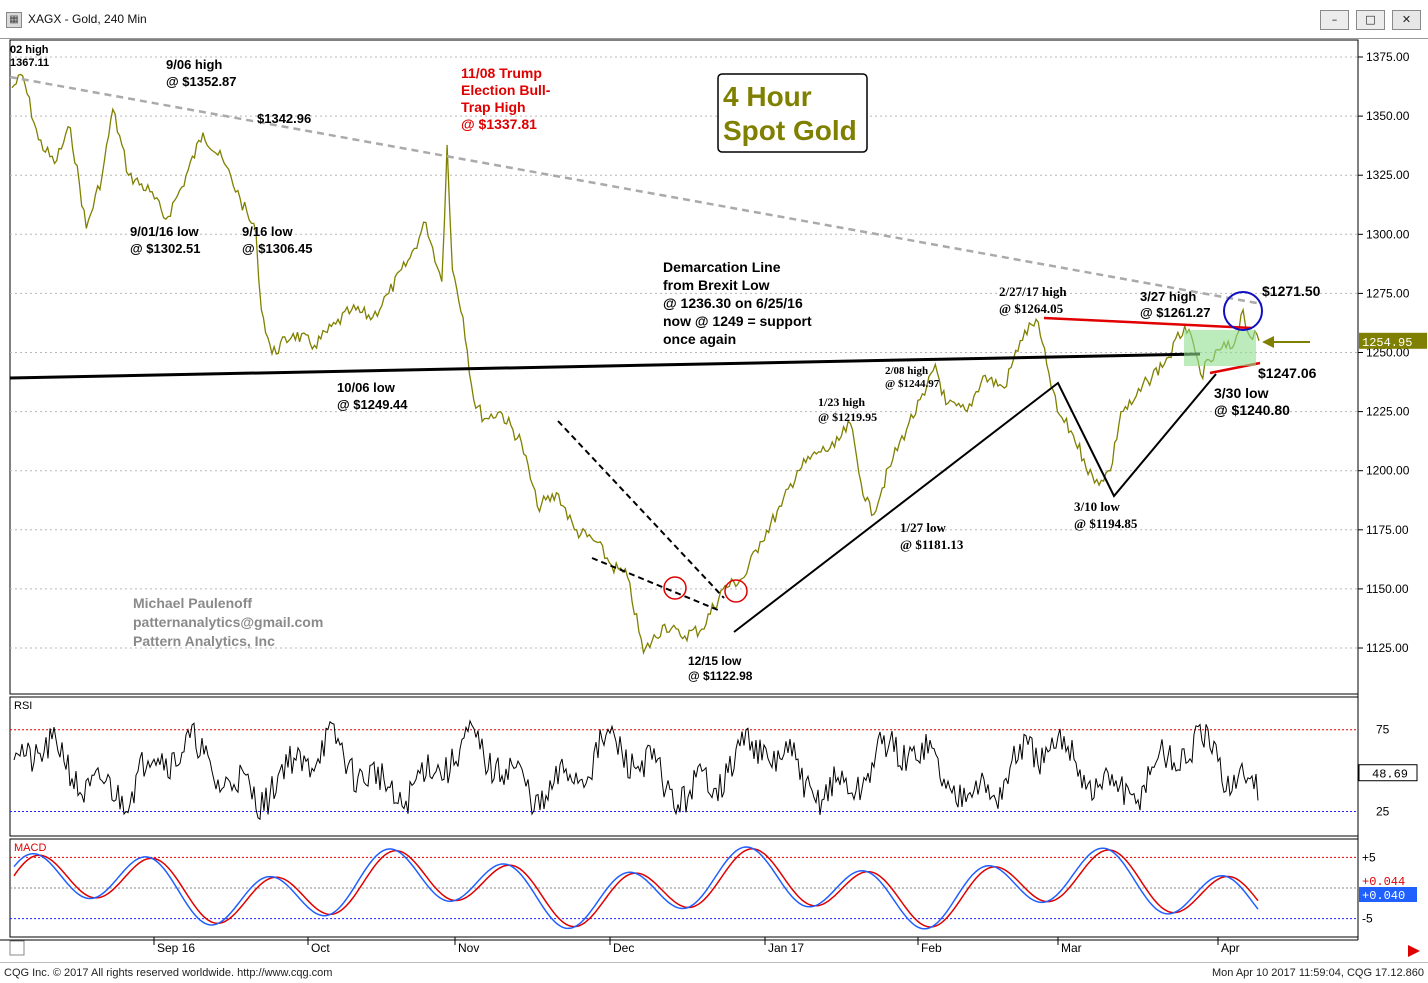  What do you see at coordinates (1106, 515) in the screenshot?
I see `annotation-label: 3/10 low @ $1194.85` at bounding box center [1106, 515].